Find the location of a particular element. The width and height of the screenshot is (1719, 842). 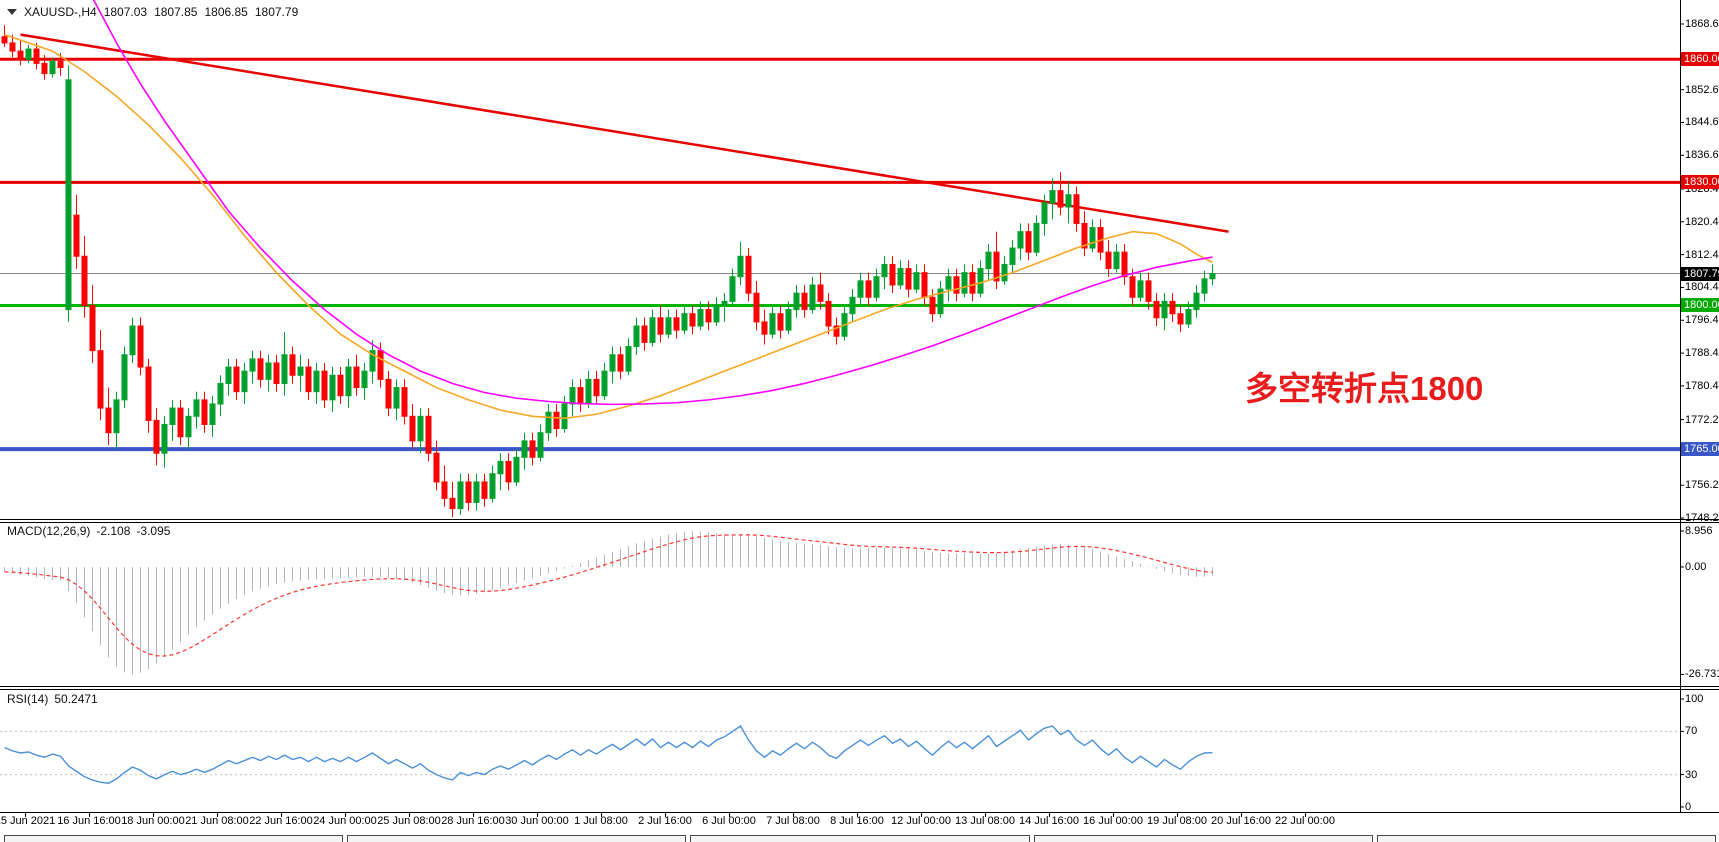

price-level-box: 1807.79 is located at coordinates (1700, 273).